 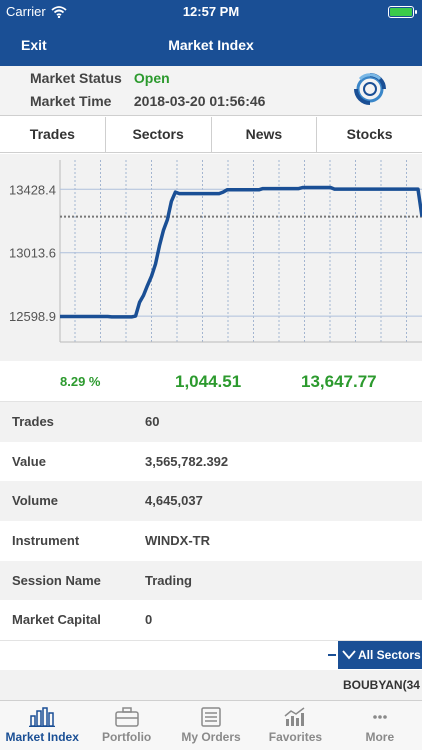 I want to click on detail-label: Session Name, so click(x=56, y=580).